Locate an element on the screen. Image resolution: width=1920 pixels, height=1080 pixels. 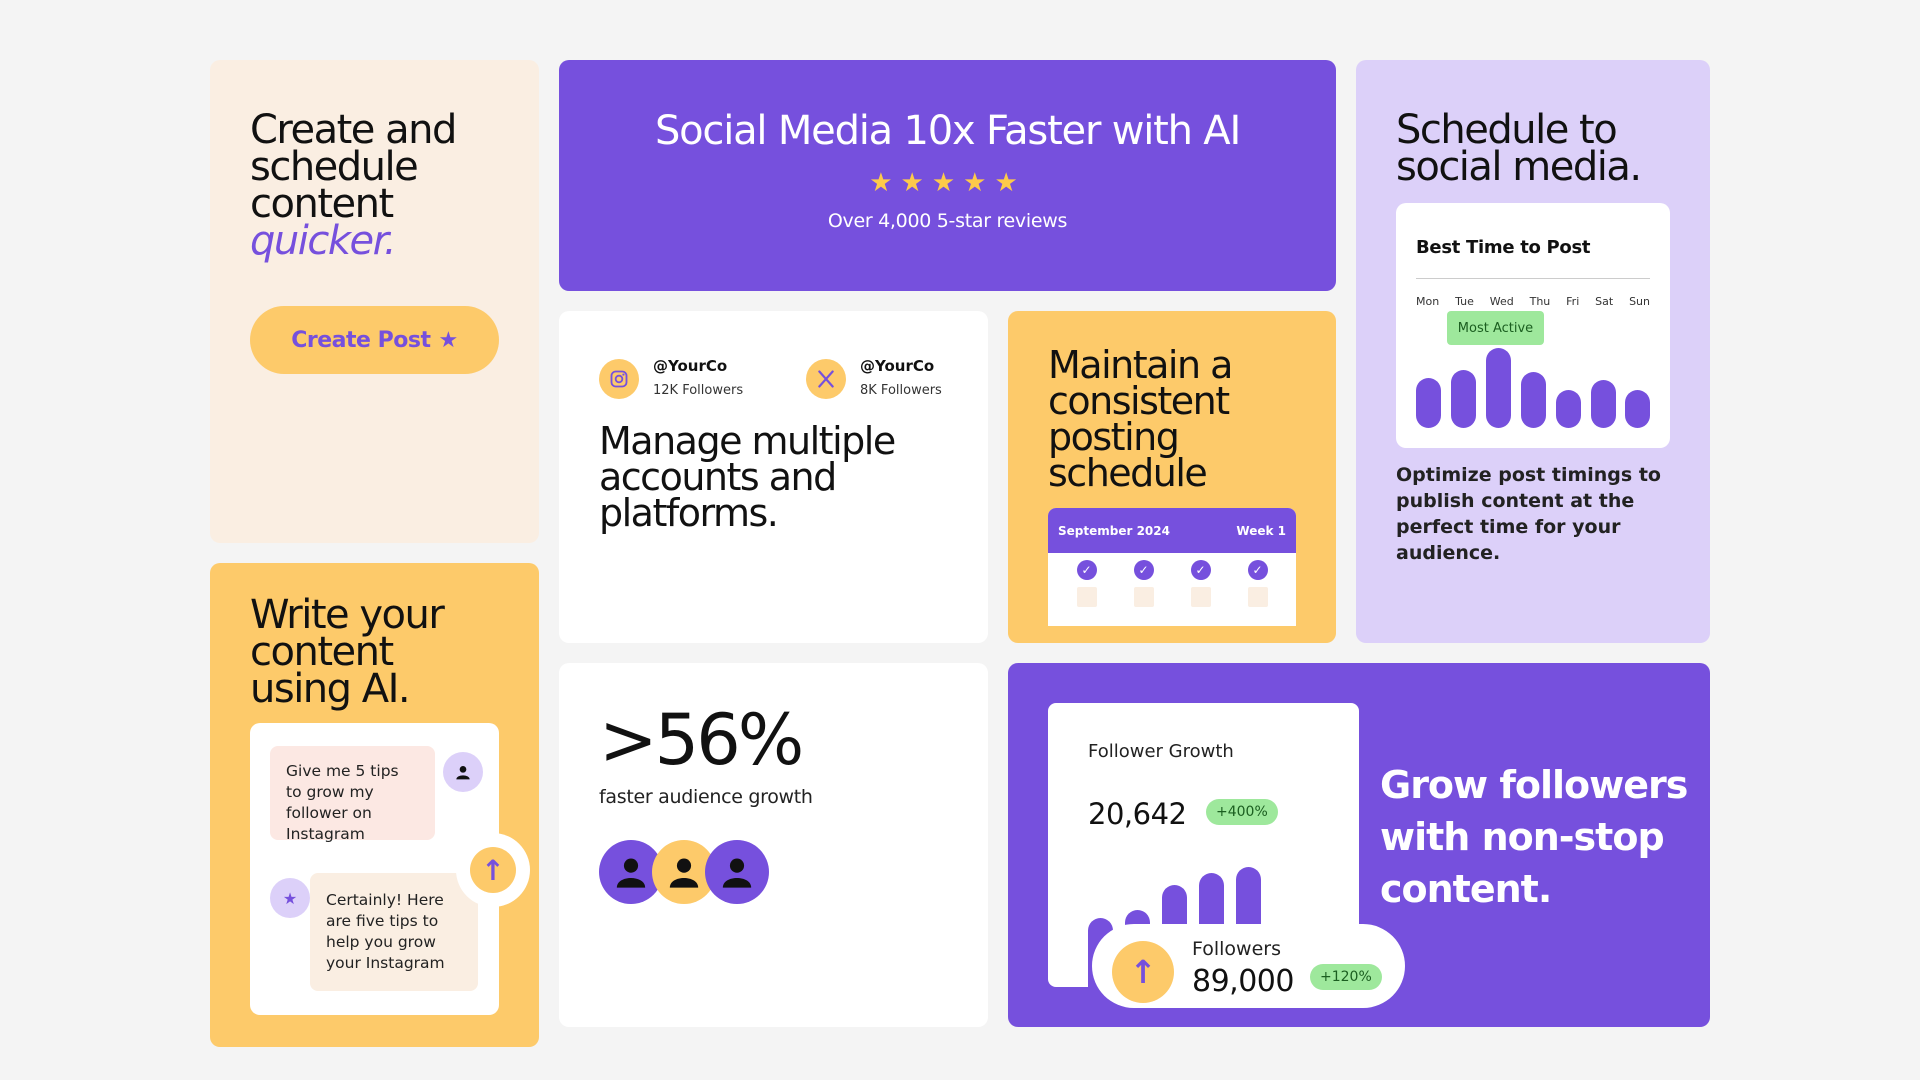
reviews-text: Over 4,000 5-star reviews is located at coordinates (947, 221).